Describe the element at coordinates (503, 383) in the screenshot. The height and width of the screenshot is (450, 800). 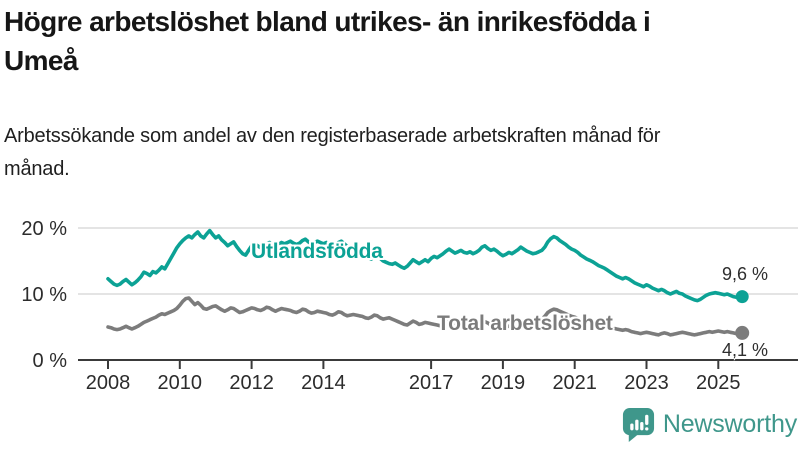
I see `x-tick-label: 2019` at that location.